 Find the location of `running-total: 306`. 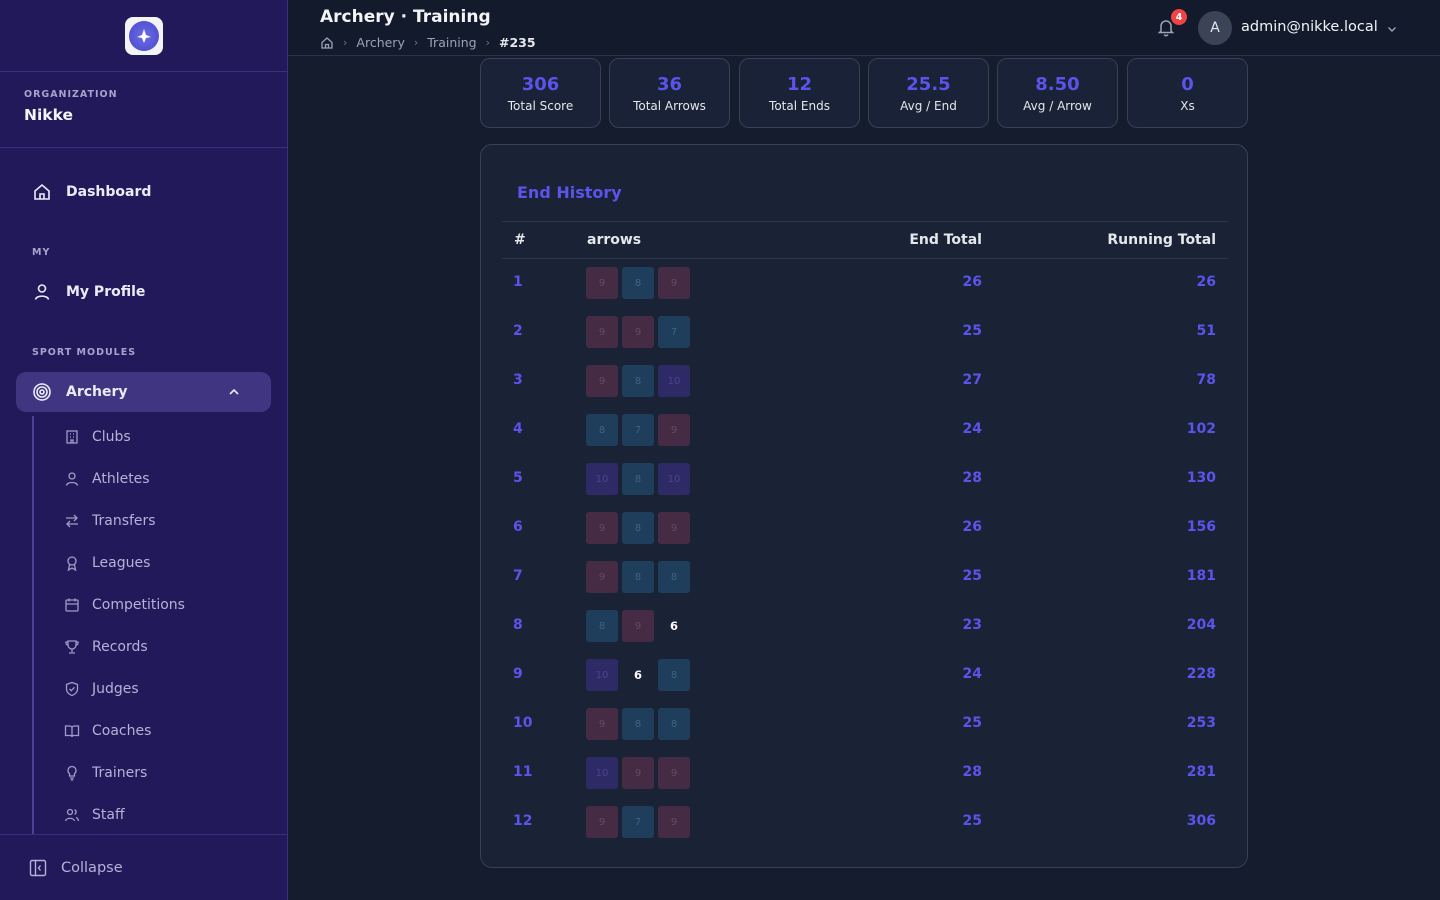

running-total: 306 is located at coordinates (1201, 821).